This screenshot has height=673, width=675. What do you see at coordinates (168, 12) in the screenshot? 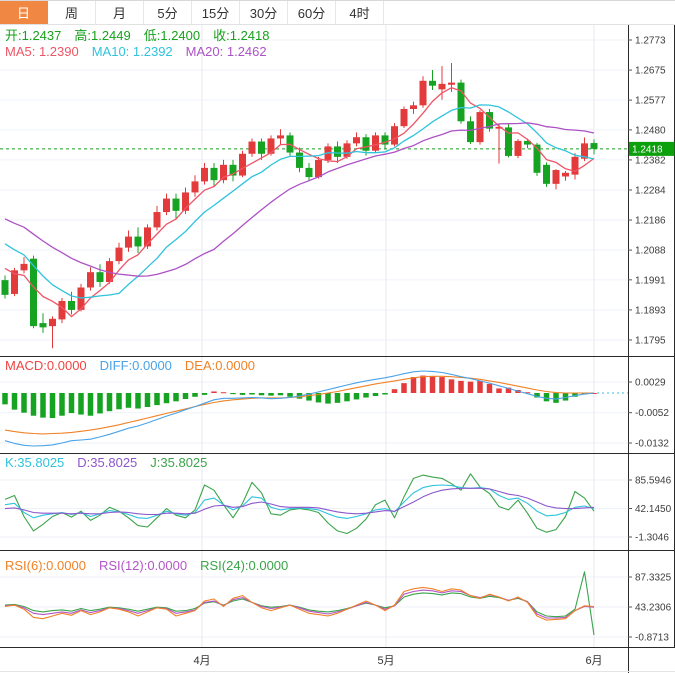
I see `tab-5min: 5分` at bounding box center [168, 12].